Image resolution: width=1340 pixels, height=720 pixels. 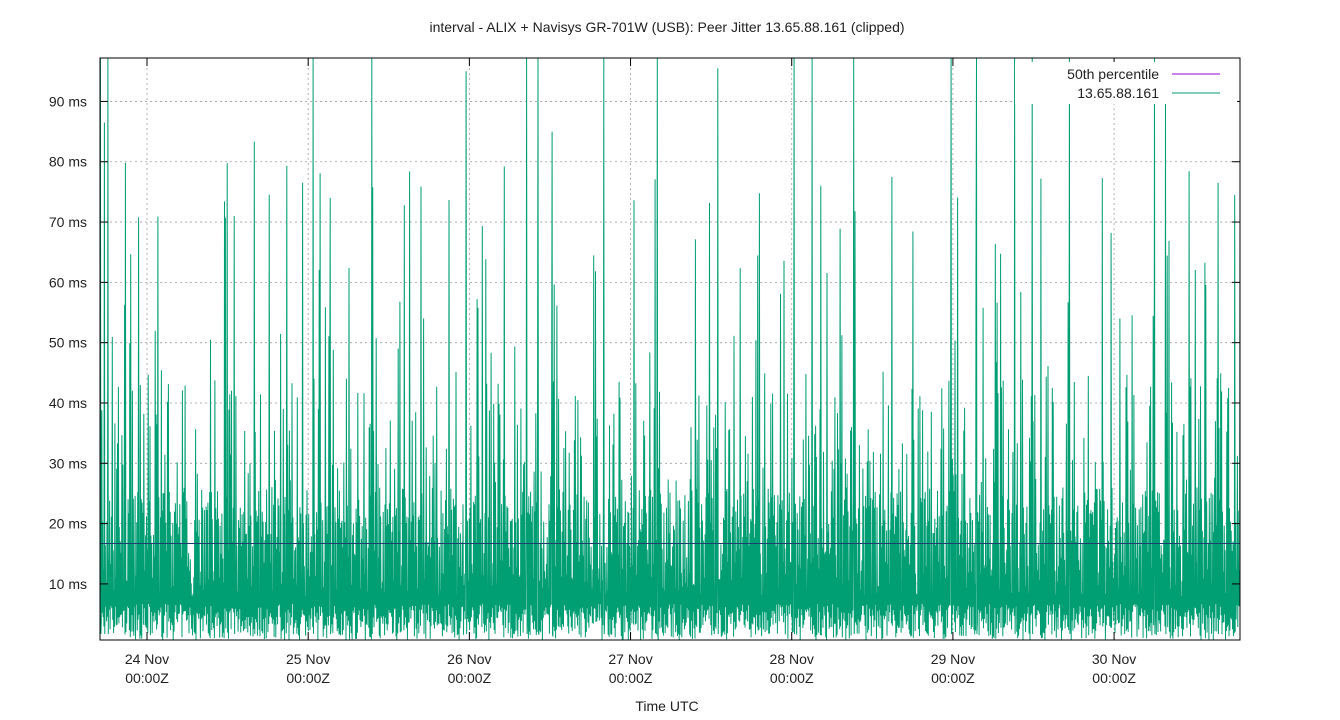 I want to click on legend: 50th percentile 13.65.88.161, so click(x=1126, y=83).